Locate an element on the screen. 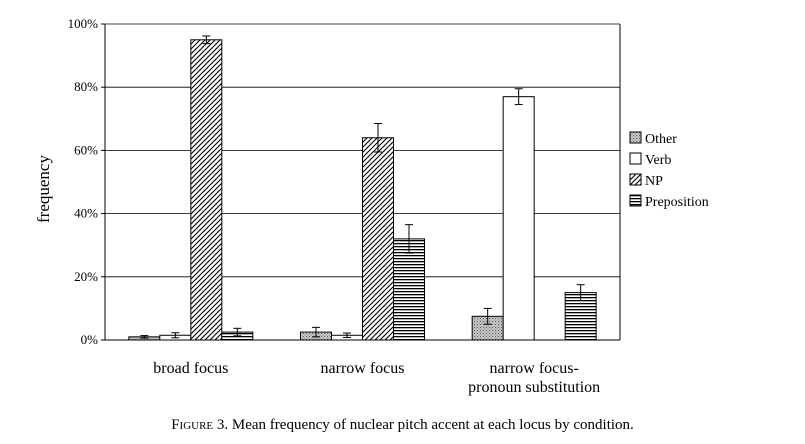 The width and height of the screenshot is (805, 444). y-tick-label: 20% is located at coordinates (86, 276).